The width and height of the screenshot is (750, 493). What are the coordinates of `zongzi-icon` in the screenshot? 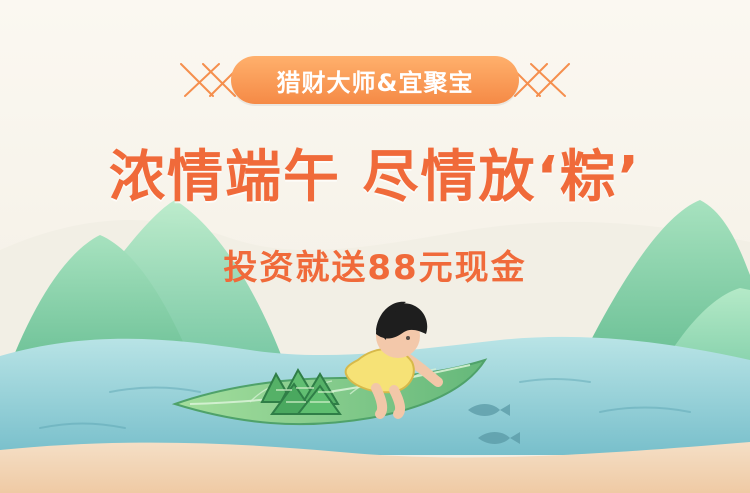 It's located at (301, 391).